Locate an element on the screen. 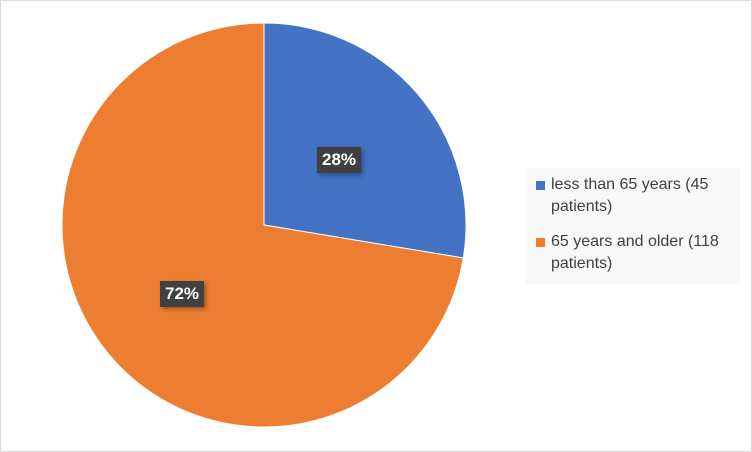  data-label-1: 72% is located at coordinates (182, 294).